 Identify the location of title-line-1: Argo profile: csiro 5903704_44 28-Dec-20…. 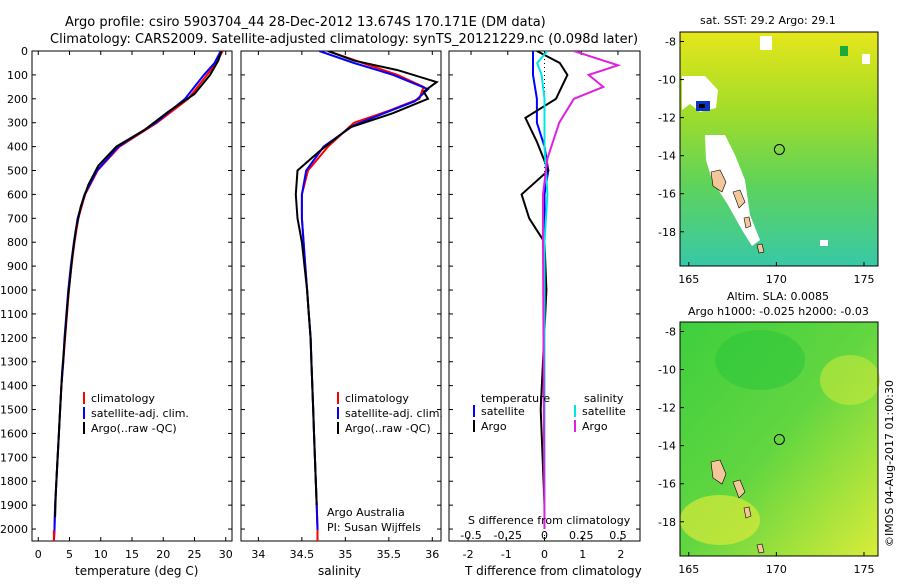
(305, 22).